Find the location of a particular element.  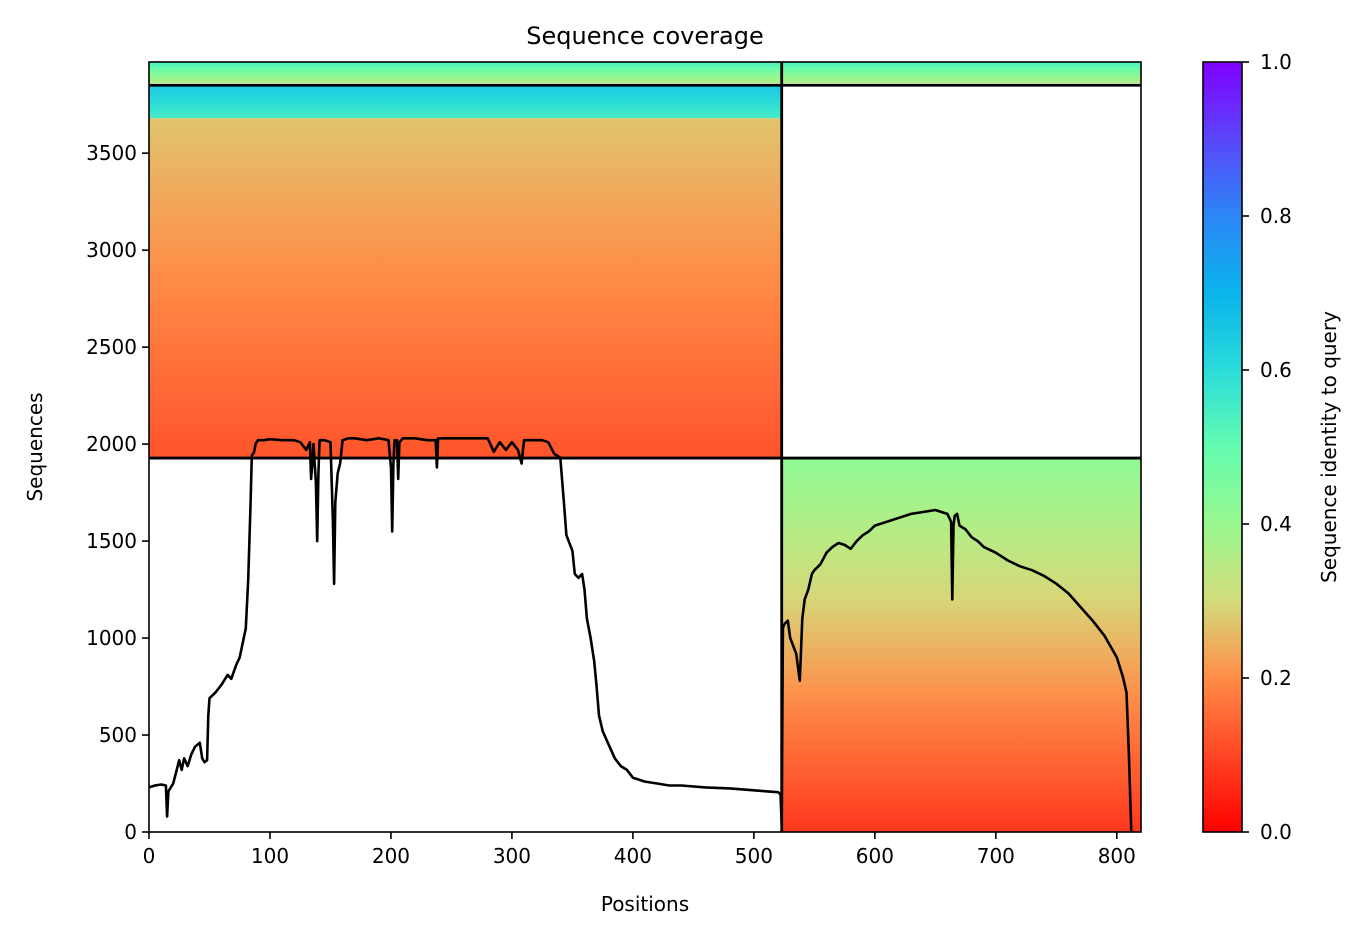

colorbar-tick-label: 0.8 is located at coordinates (1276, 216).